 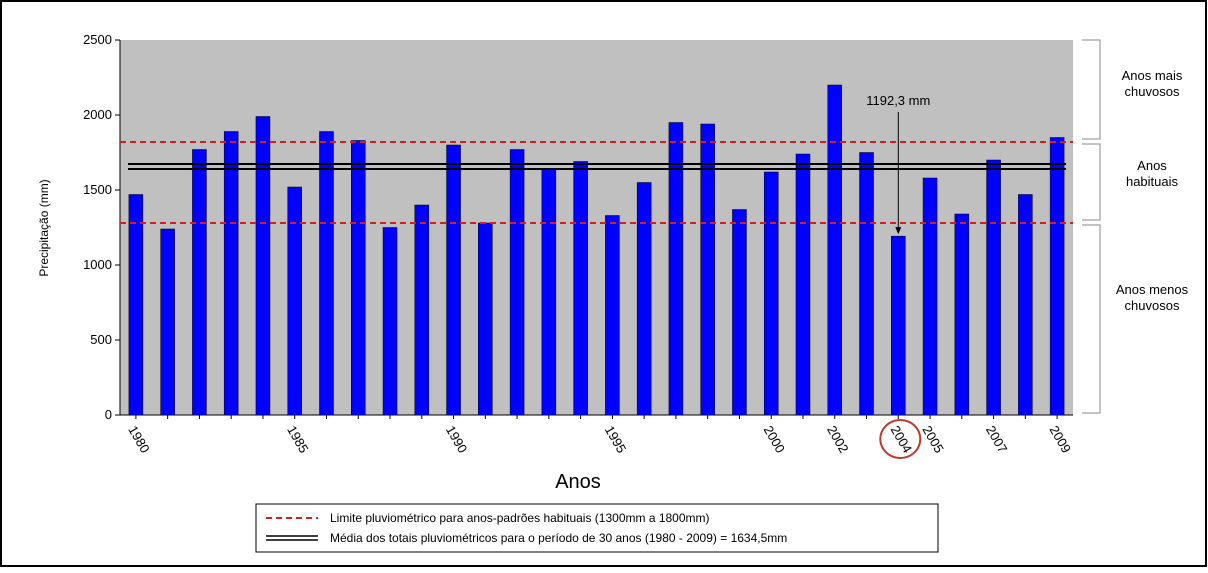 What do you see at coordinates (108, 414) in the screenshot?
I see `y-tick-label: 0` at bounding box center [108, 414].